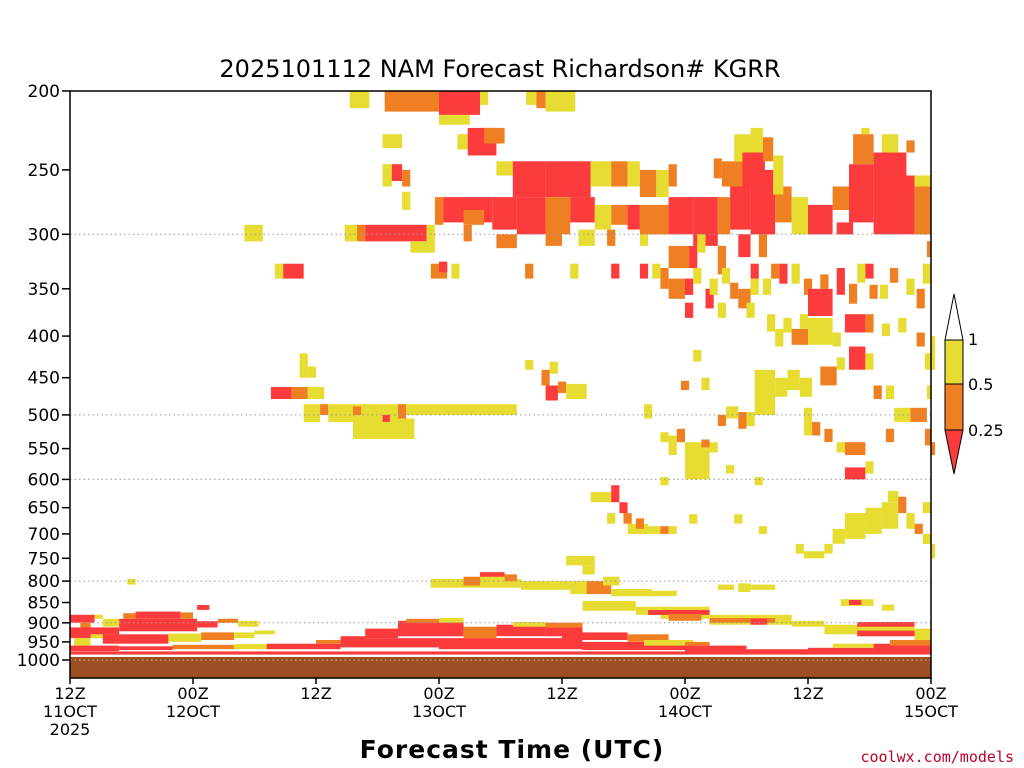  Describe the element at coordinates (44, 416) in the screenshot. I see `y-tick-label: 500` at that location.